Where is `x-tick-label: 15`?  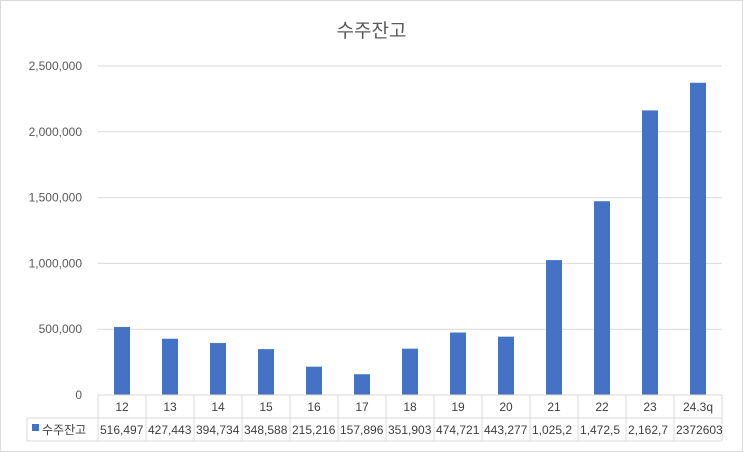
x-tick-label: 15 is located at coordinates (266, 407).